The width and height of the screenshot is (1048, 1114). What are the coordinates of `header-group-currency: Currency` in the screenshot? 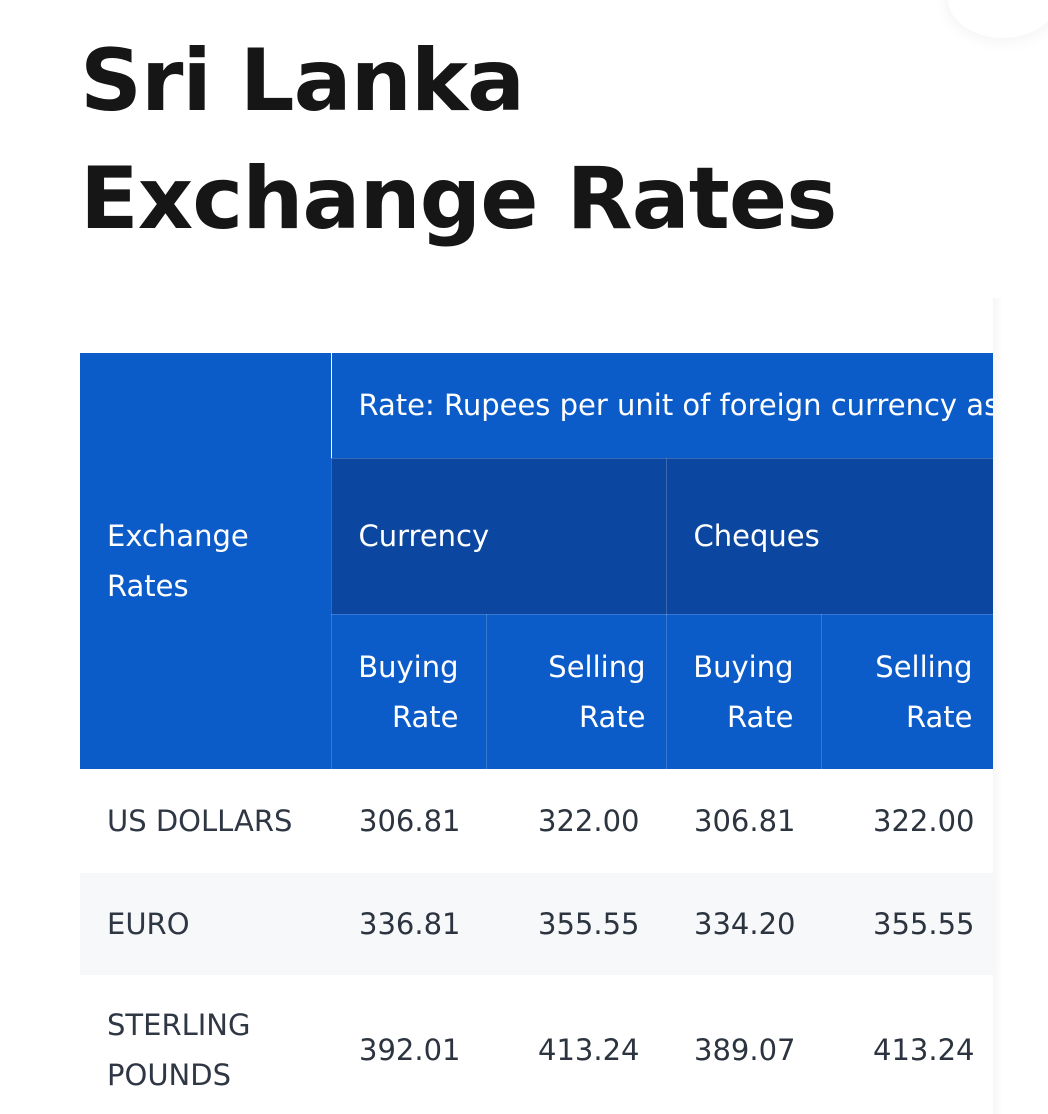 It's located at (498, 536).